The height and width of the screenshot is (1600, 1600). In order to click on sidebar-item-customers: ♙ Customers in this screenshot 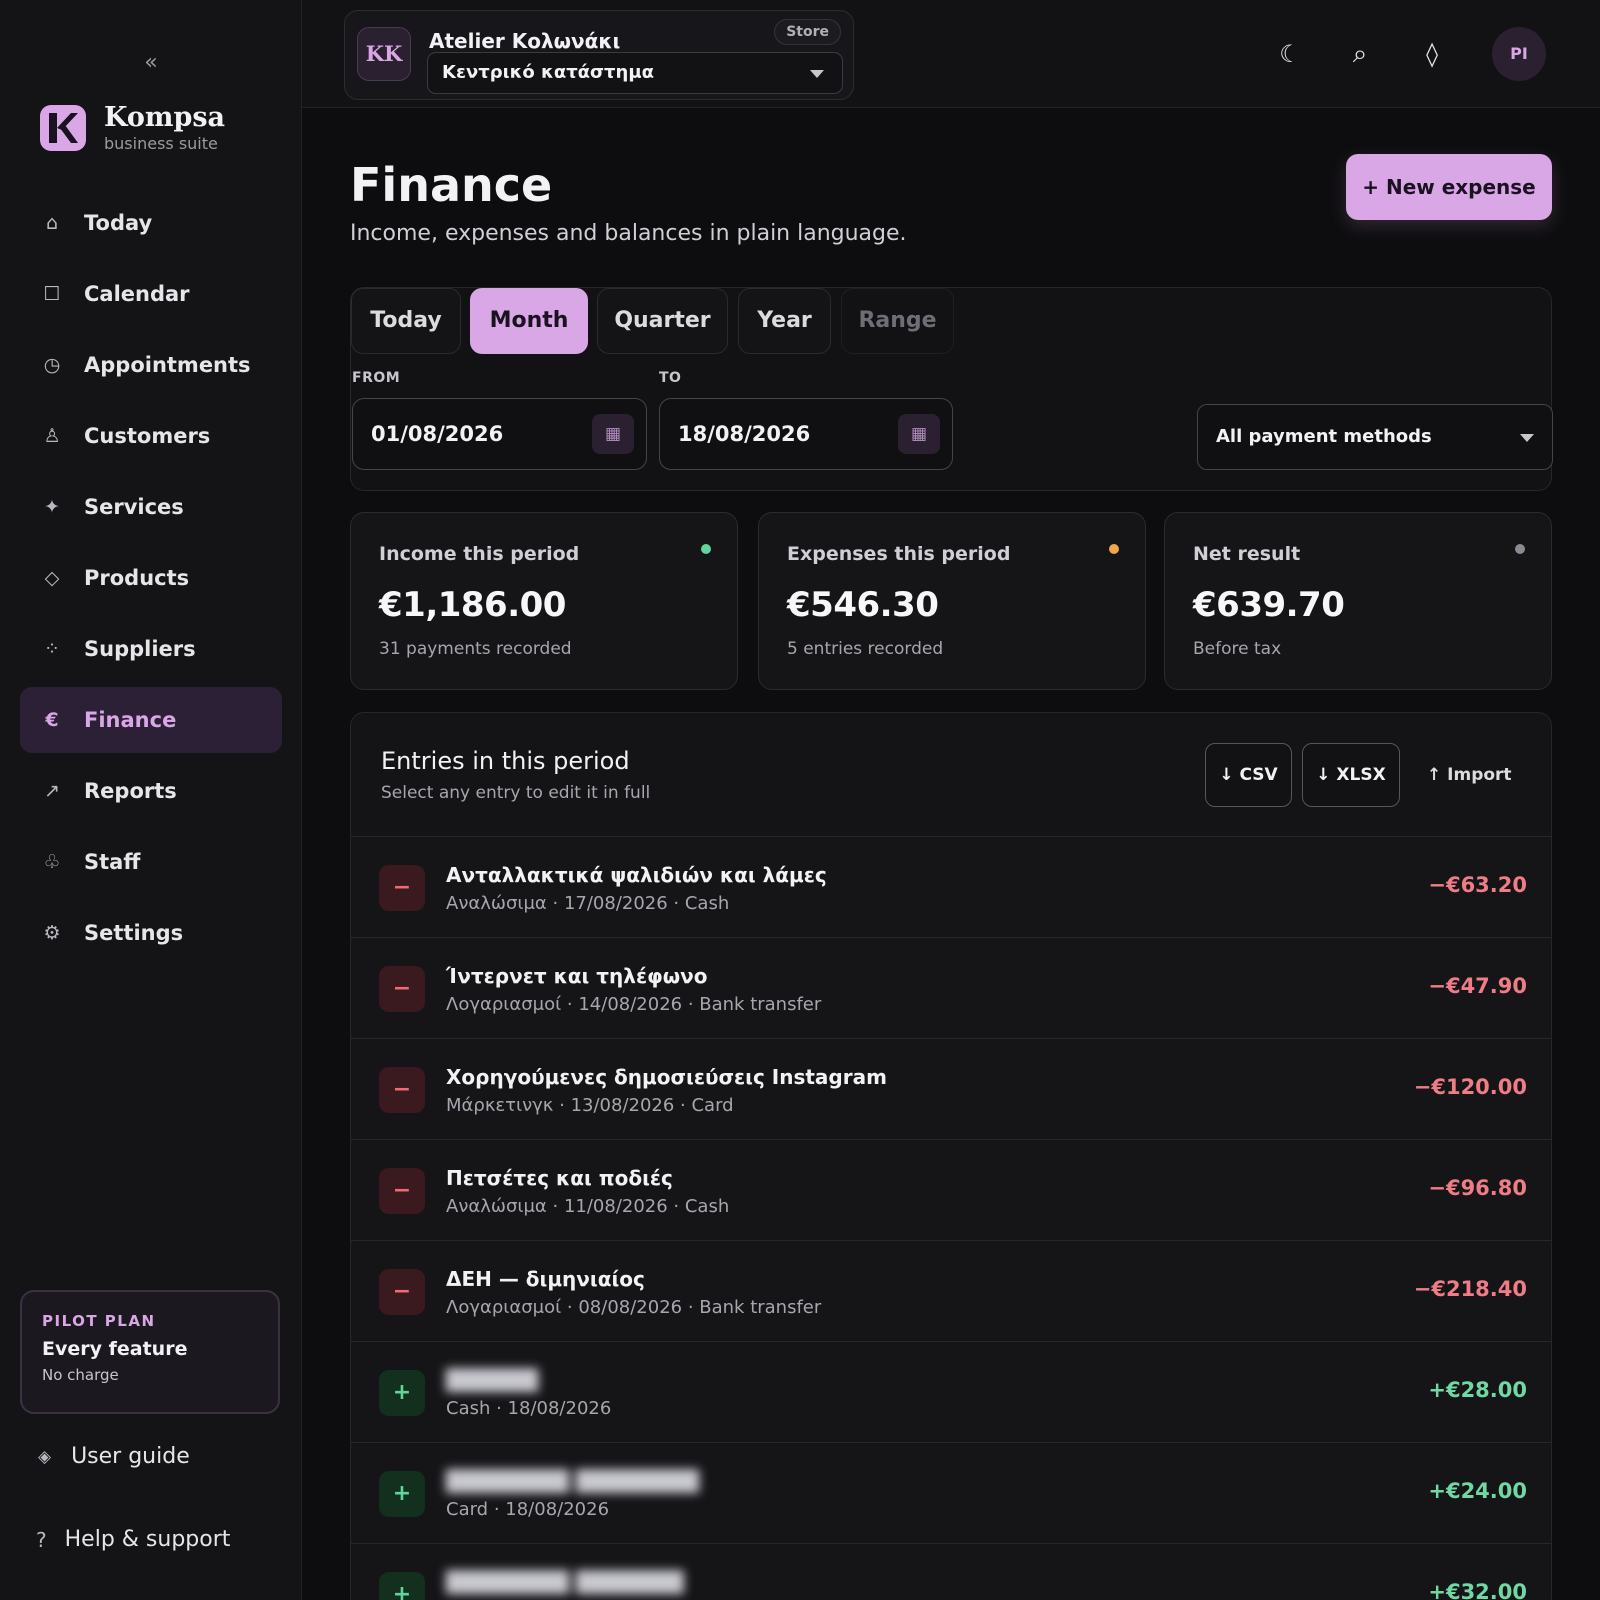, I will do `click(151, 436)`.